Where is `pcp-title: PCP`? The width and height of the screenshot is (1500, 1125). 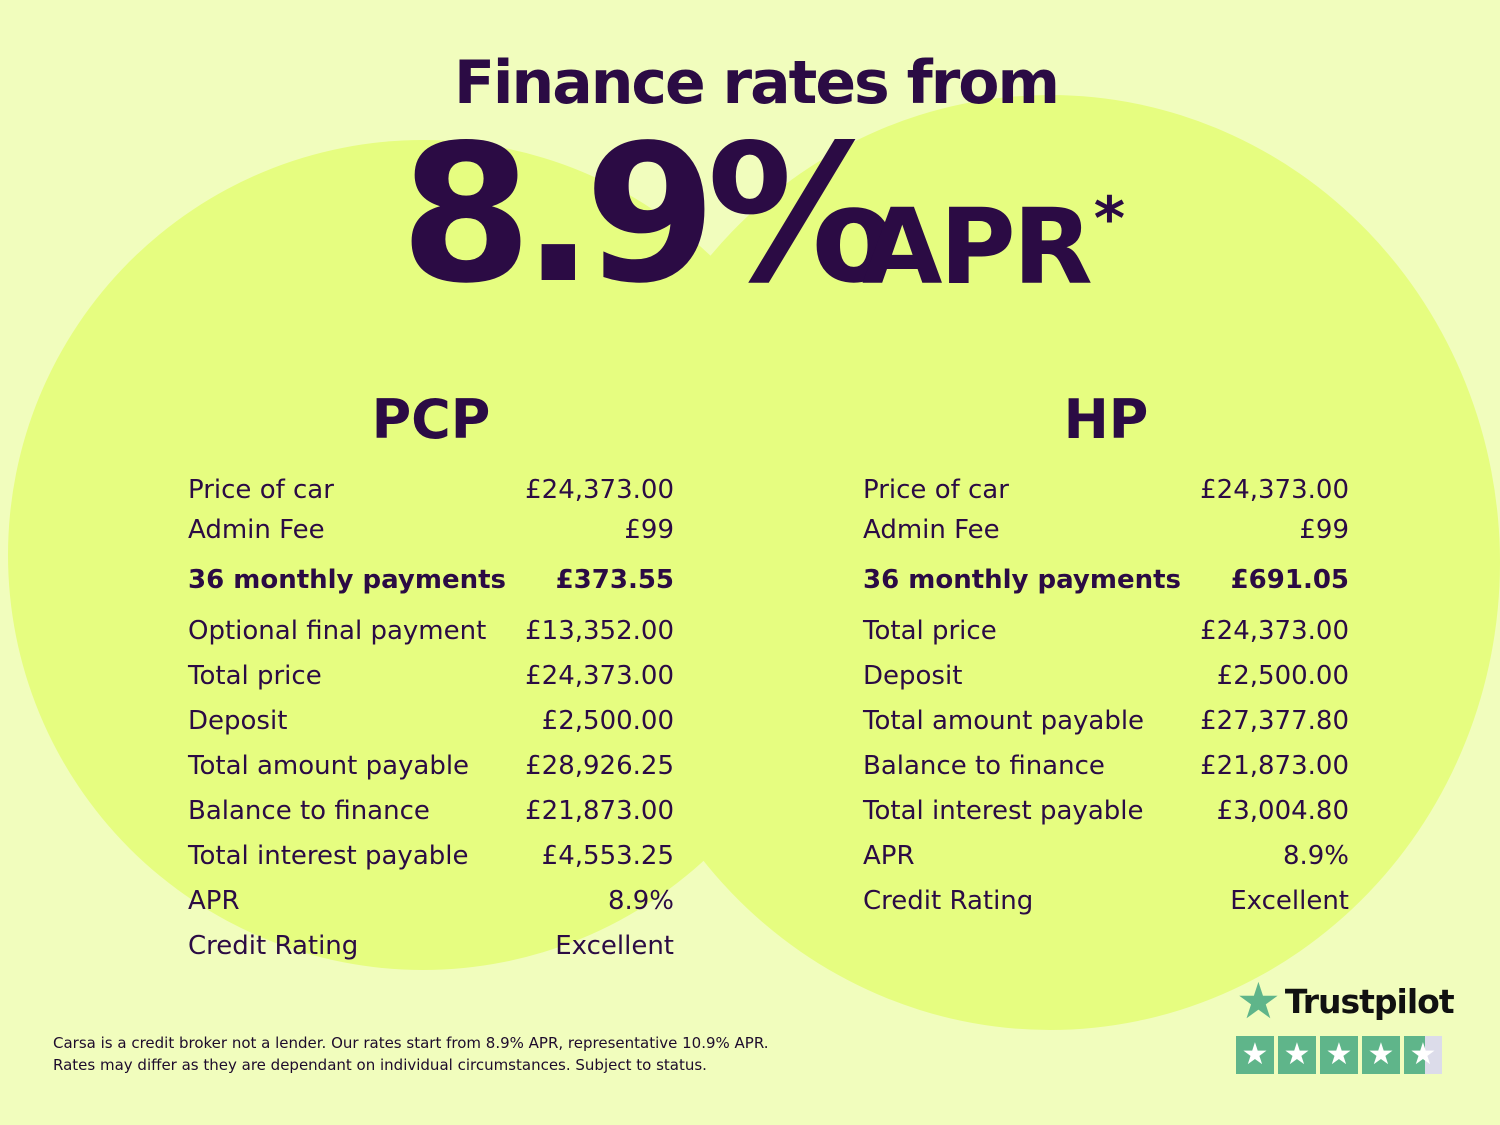 pcp-title: PCP is located at coordinates (431, 419).